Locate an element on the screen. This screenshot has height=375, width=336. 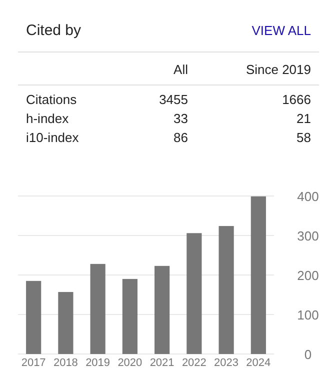
x-tick-label: 2019 is located at coordinates (98, 363).